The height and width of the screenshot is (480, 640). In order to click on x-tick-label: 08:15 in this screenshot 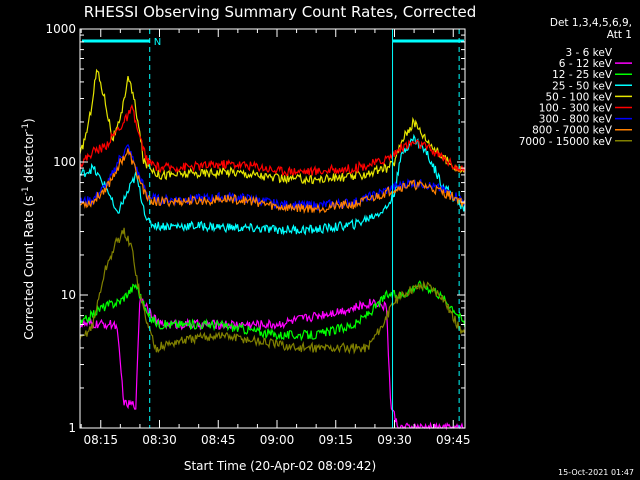, I will do `click(100, 440)`.